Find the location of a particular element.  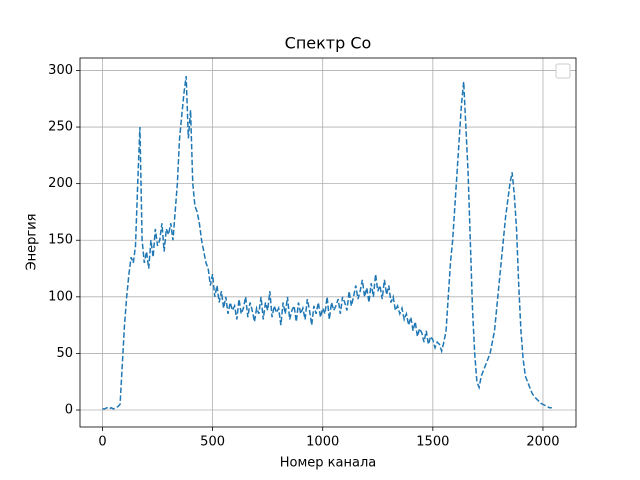

y-tick-label: 0 is located at coordinates (69, 410).